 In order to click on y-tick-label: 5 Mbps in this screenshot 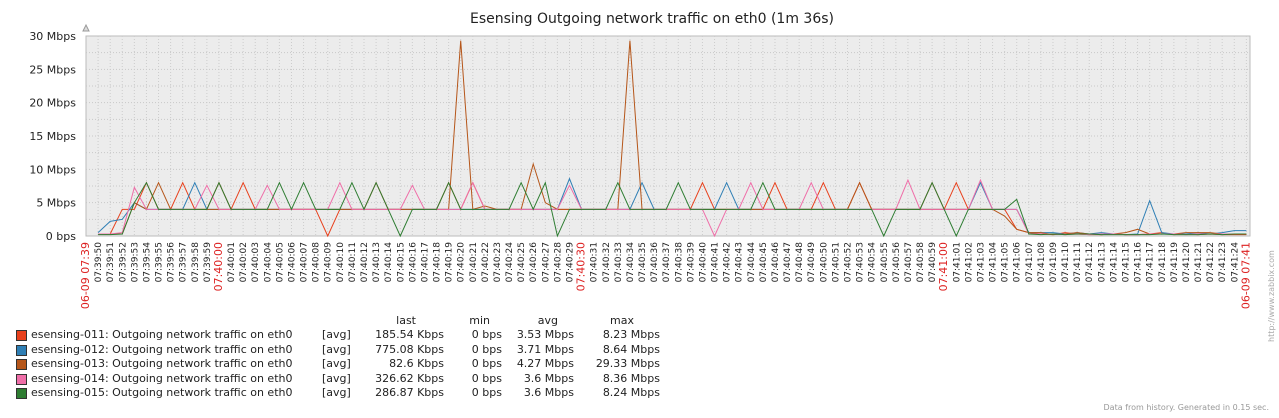, I will do `click(56, 203)`.